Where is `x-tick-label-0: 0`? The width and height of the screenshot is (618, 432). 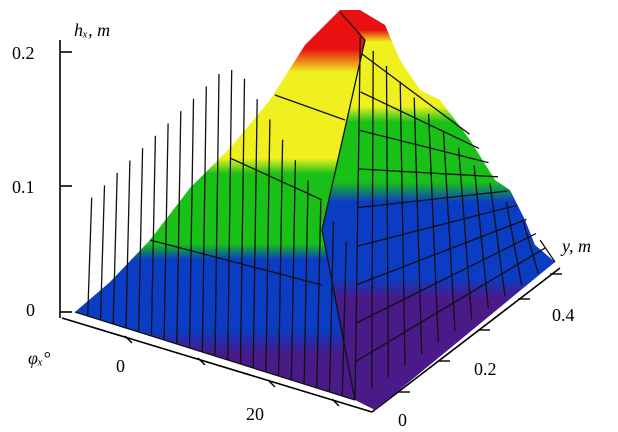 x-tick-label-0: 0 is located at coordinates (120, 366).